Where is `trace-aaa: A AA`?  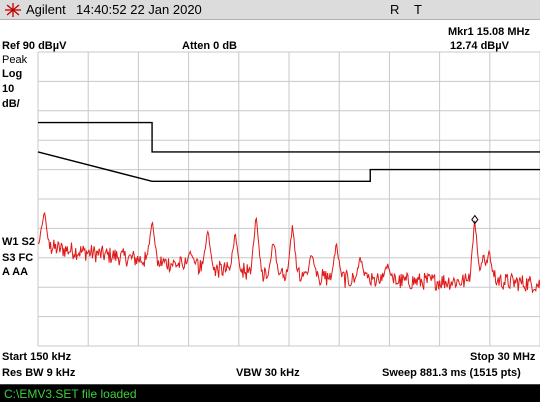 trace-aaa: A AA is located at coordinates (15, 272).